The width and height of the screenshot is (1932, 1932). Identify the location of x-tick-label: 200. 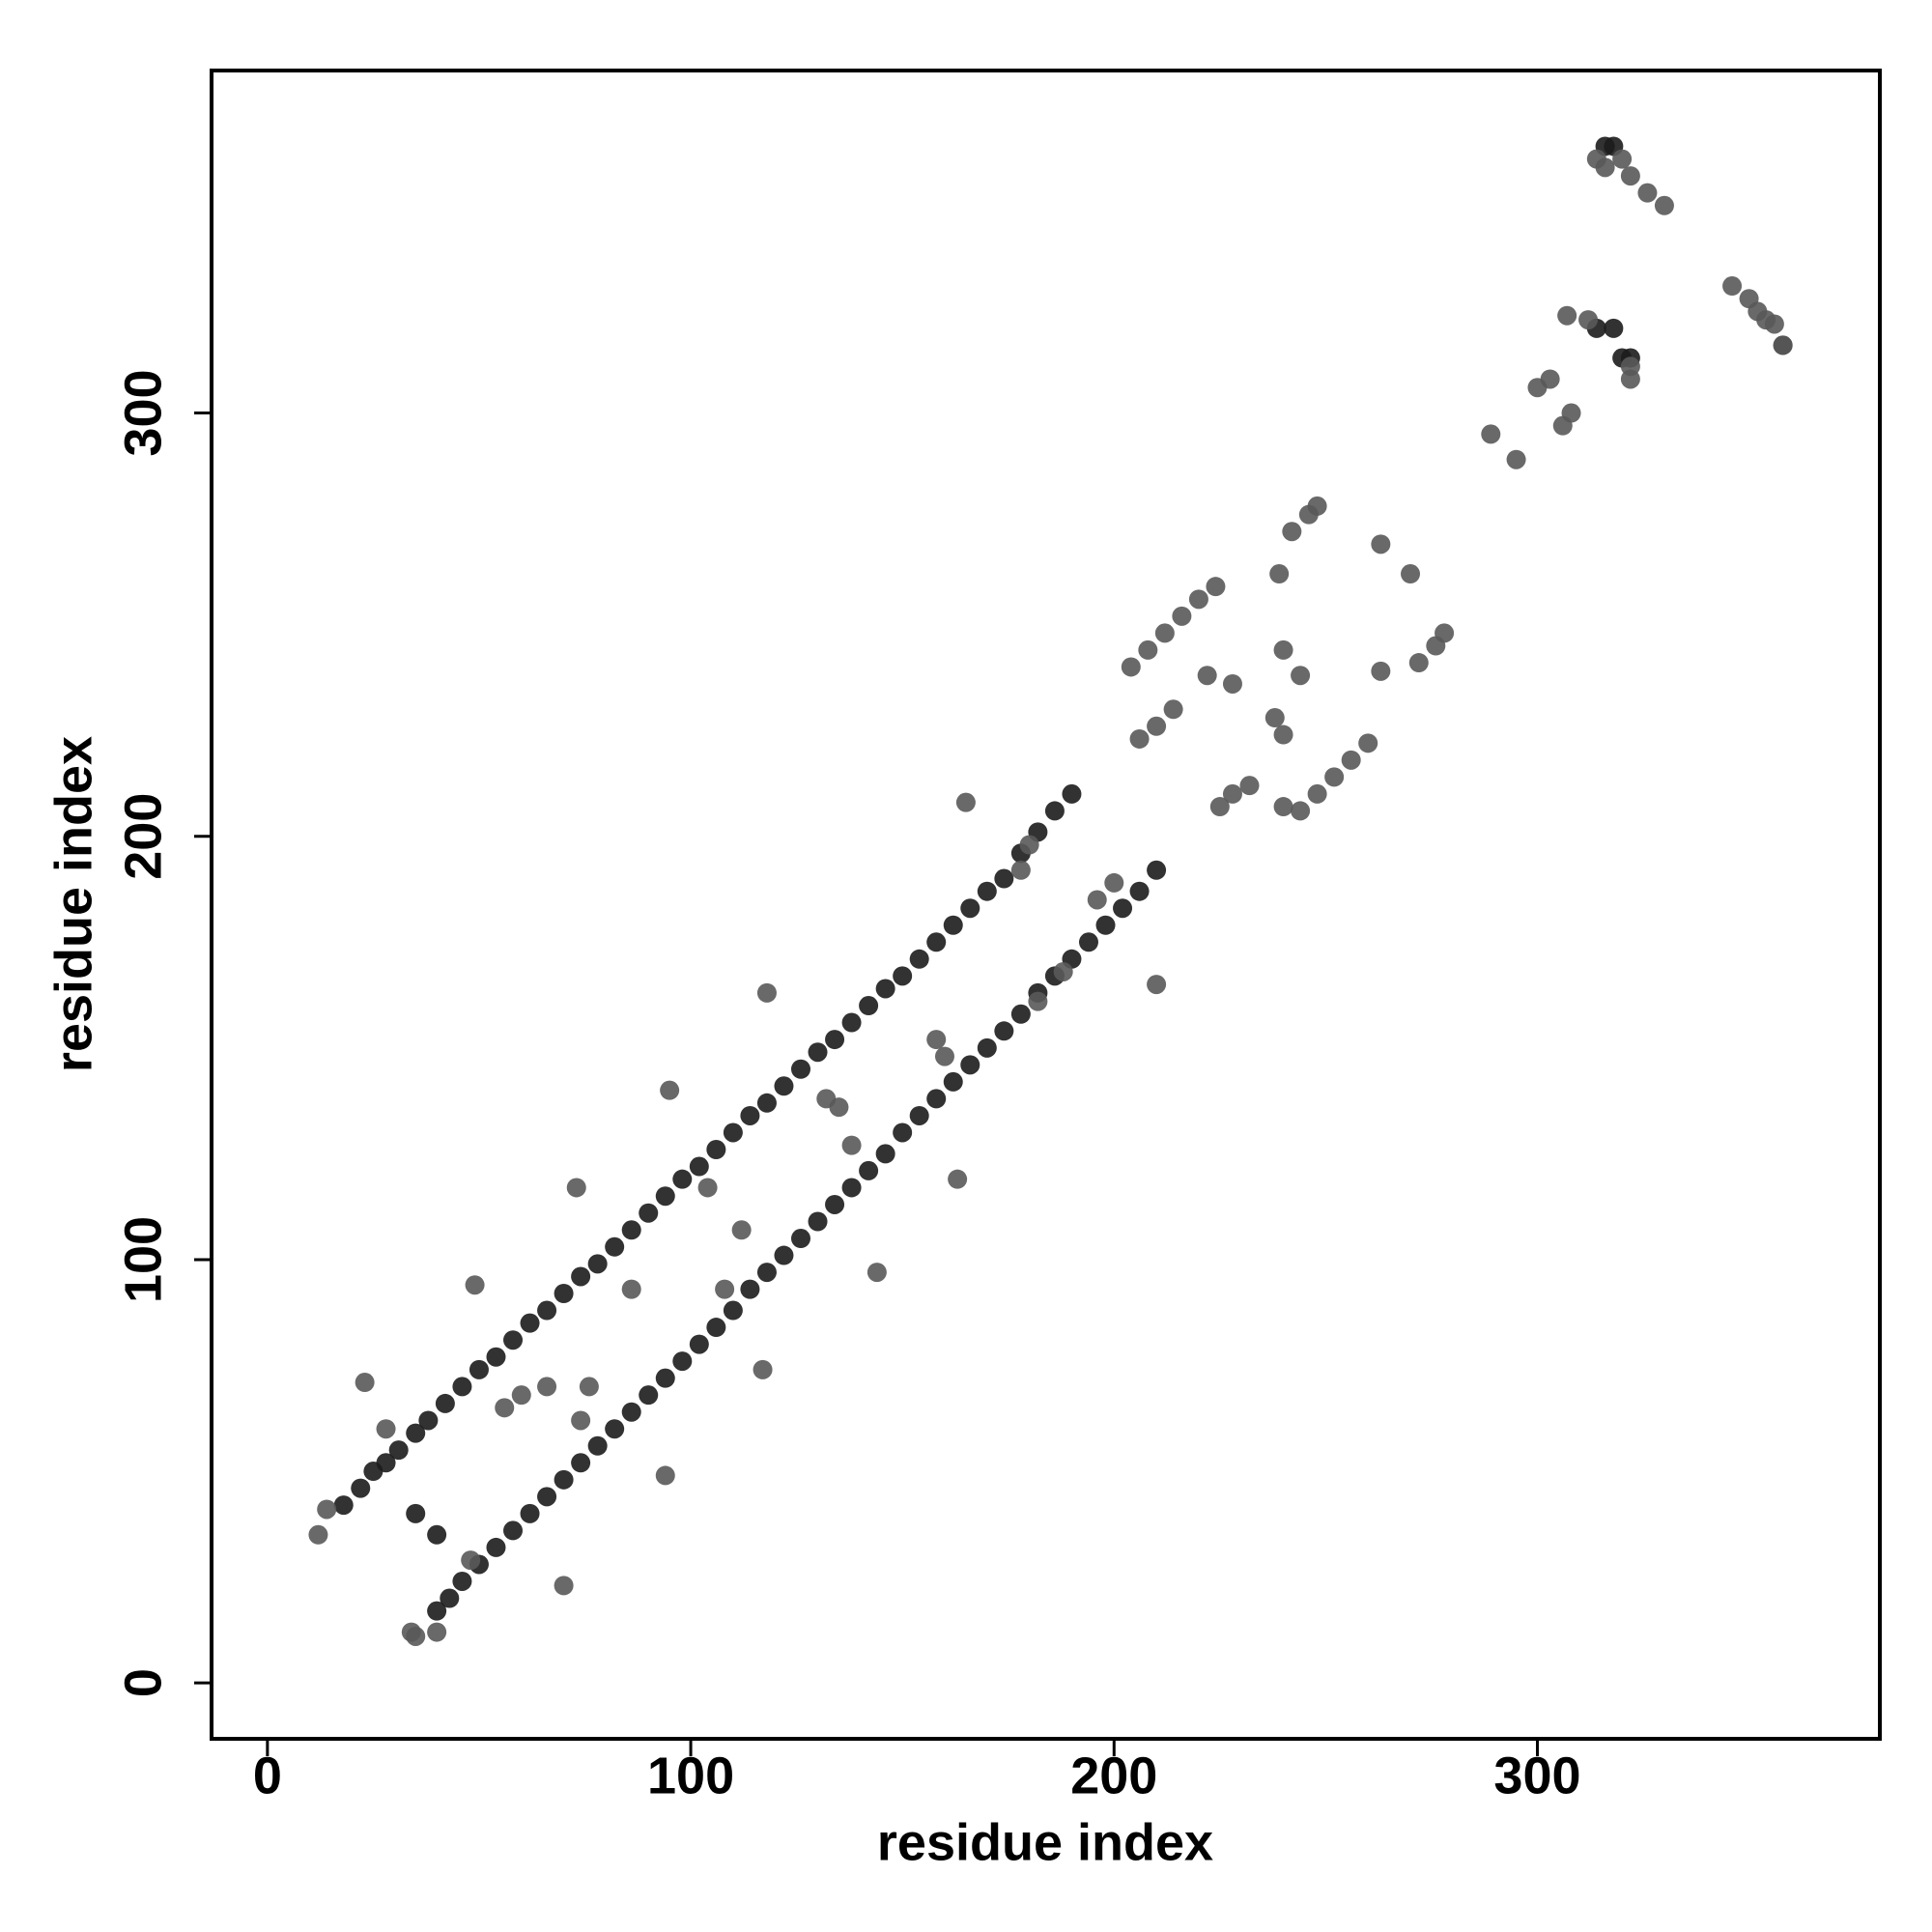
(1113, 1775).